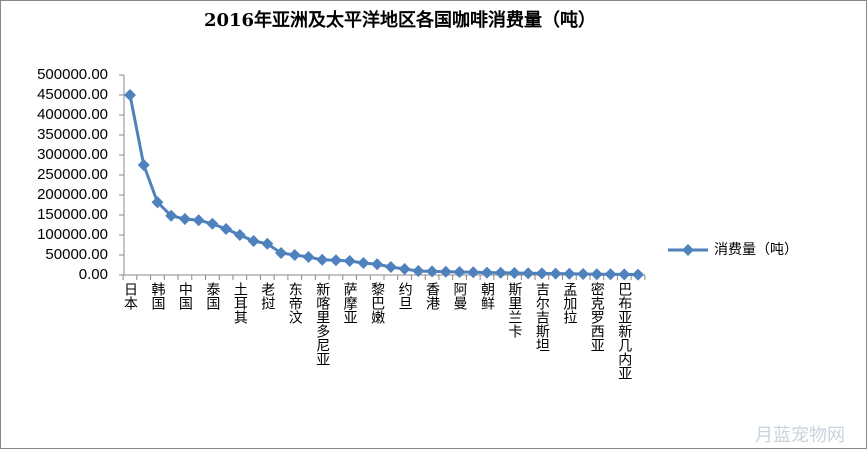 Image resolution: width=867 pixels, height=449 pixels. Describe the element at coordinates (267, 296) in the screenshot. I see `x-tick-label: 老挝` at that location.